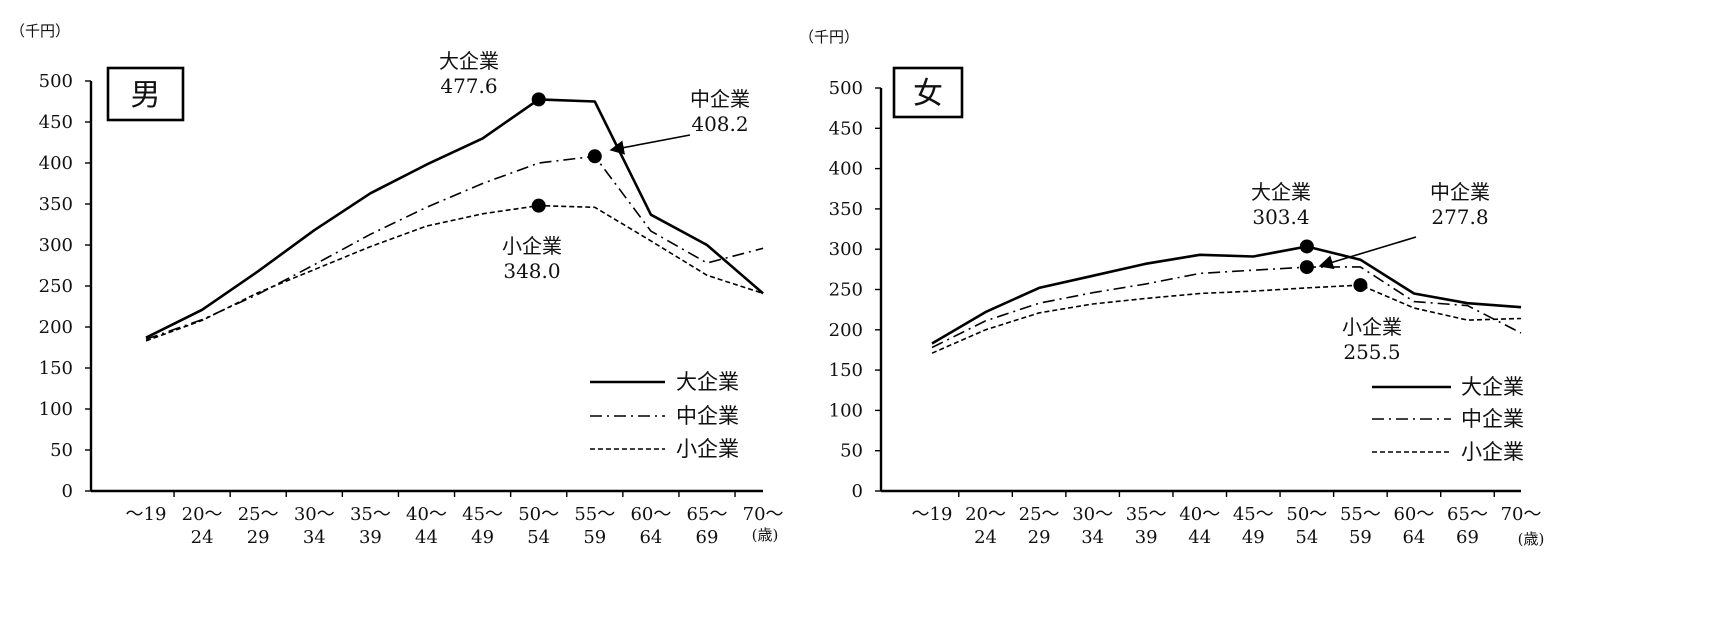 The height and width of the screenshot is (622, 1713). What do you see at coordinates (531, 271) in the screenshot?
I see `annotation-value: 348.0` at bounding box center [531, 271].